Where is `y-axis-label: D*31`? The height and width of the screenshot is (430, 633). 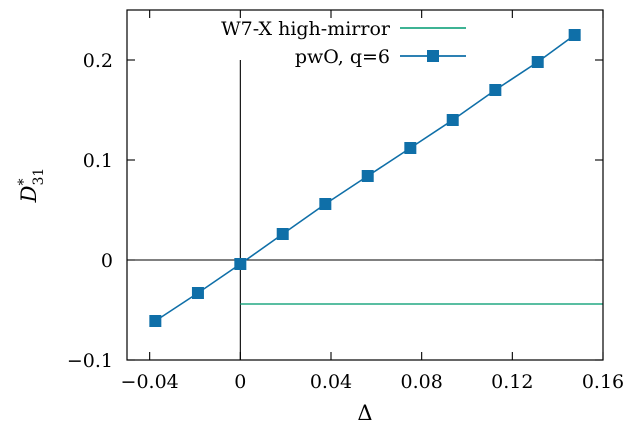 y-axis-label: D*31 is located at coordinates (31, 186).